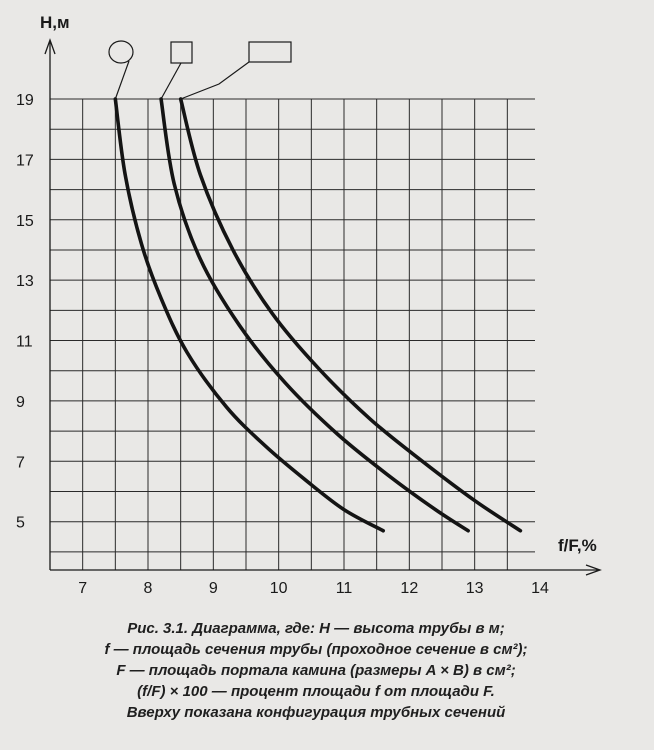 The height and width of the screenshot is (750, 654). Describe the element at coordinates (25, 221) in the screenshot. I see `y-tick-label: 15` at that location.